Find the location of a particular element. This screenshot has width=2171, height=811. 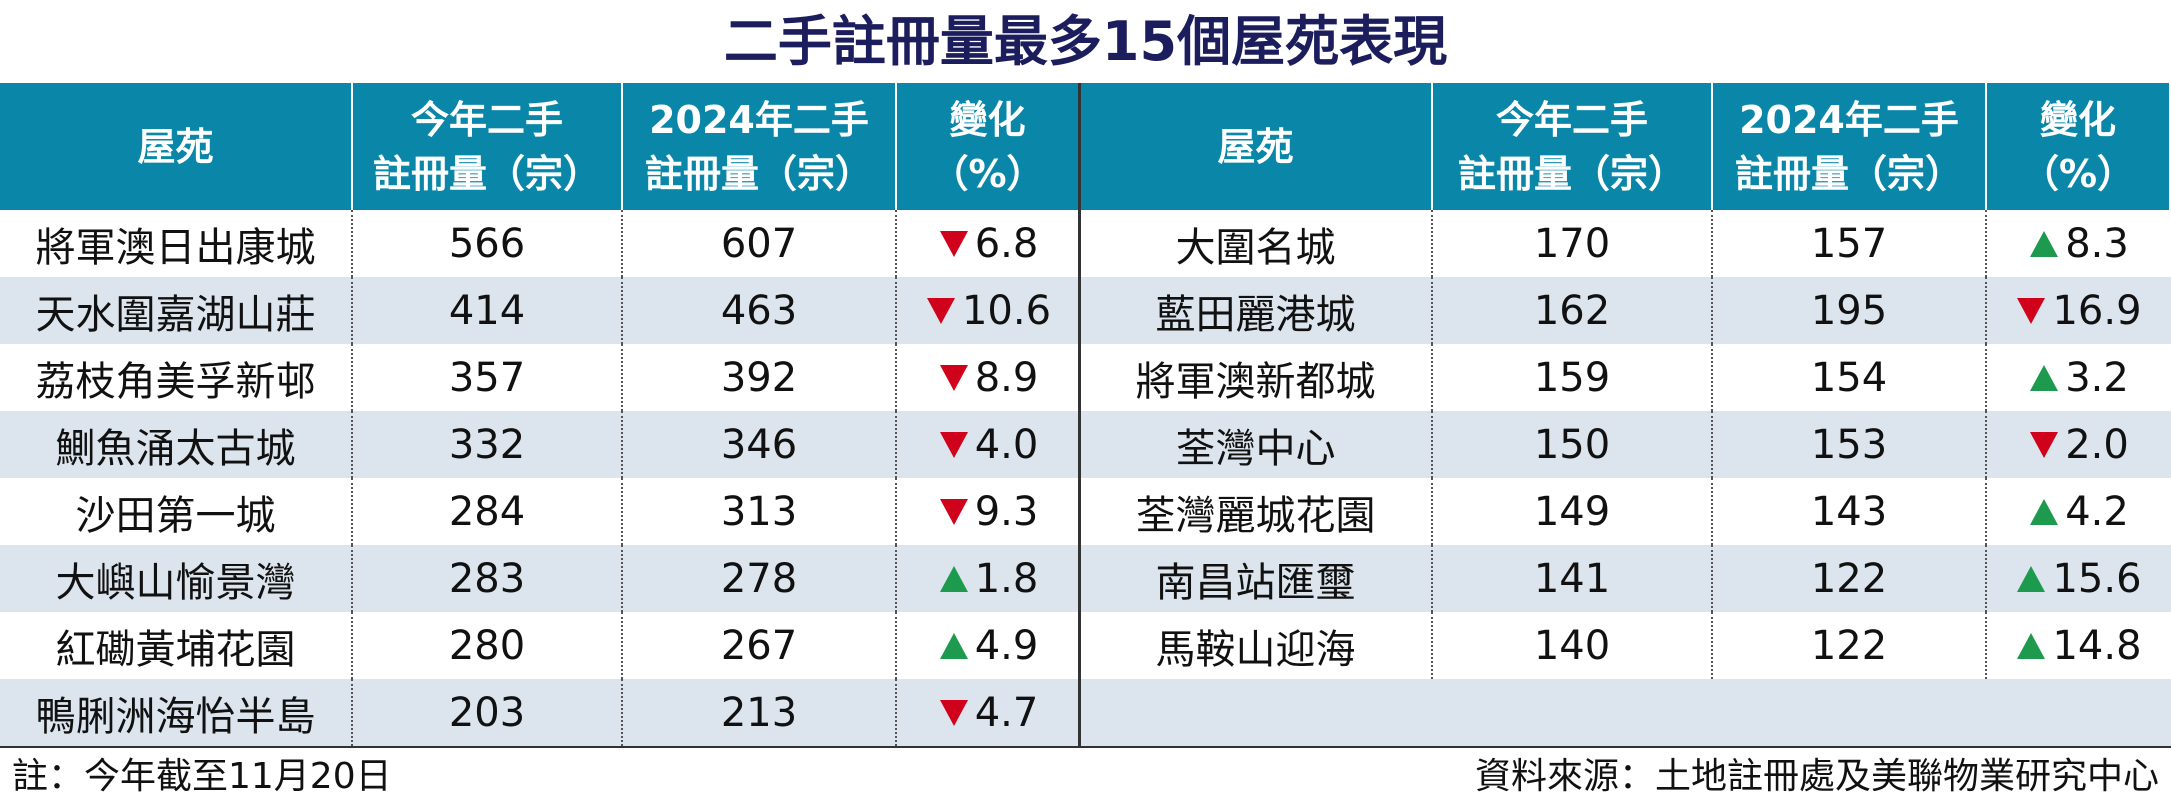

cell: 大嶼山愉景灣 is located at coordinates (176, 578).